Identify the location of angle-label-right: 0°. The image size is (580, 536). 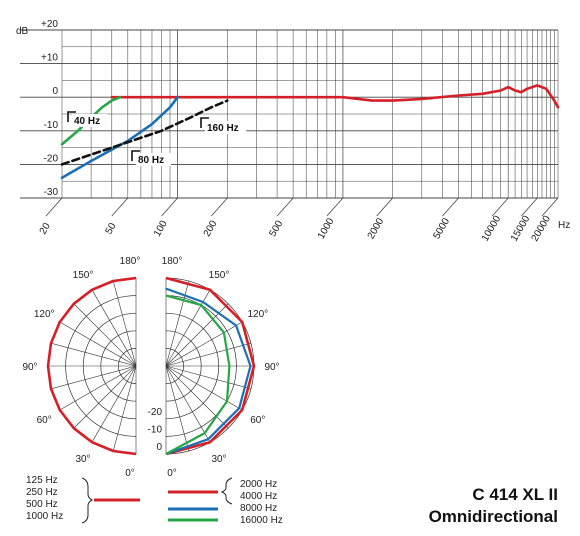
(172, 473).